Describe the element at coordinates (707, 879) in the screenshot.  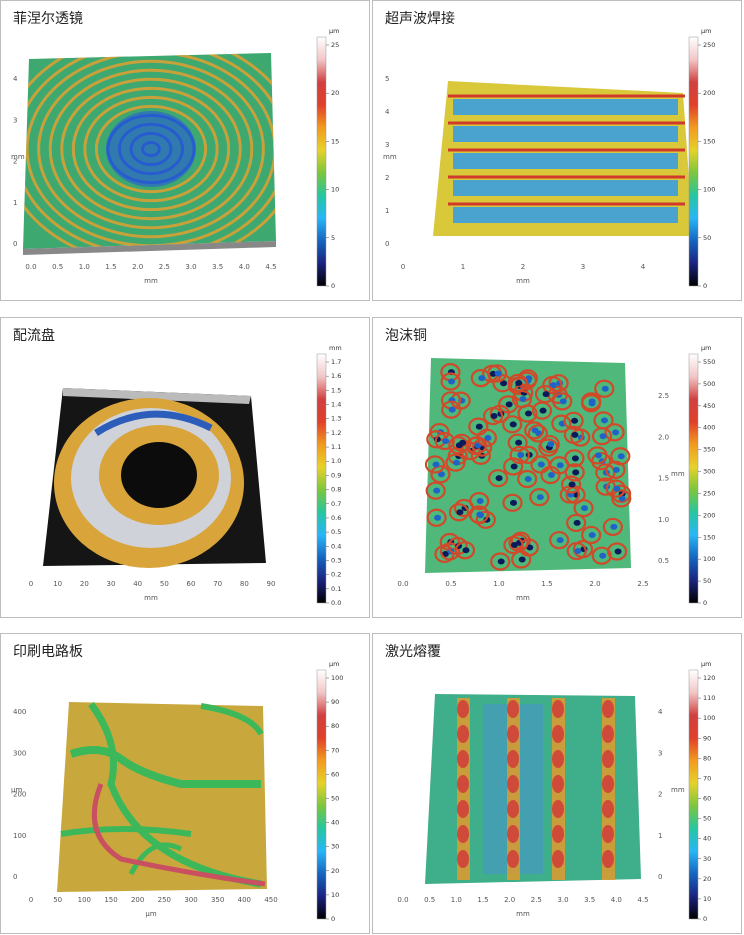
I see `colorbar-tick-label: 20` at that location.